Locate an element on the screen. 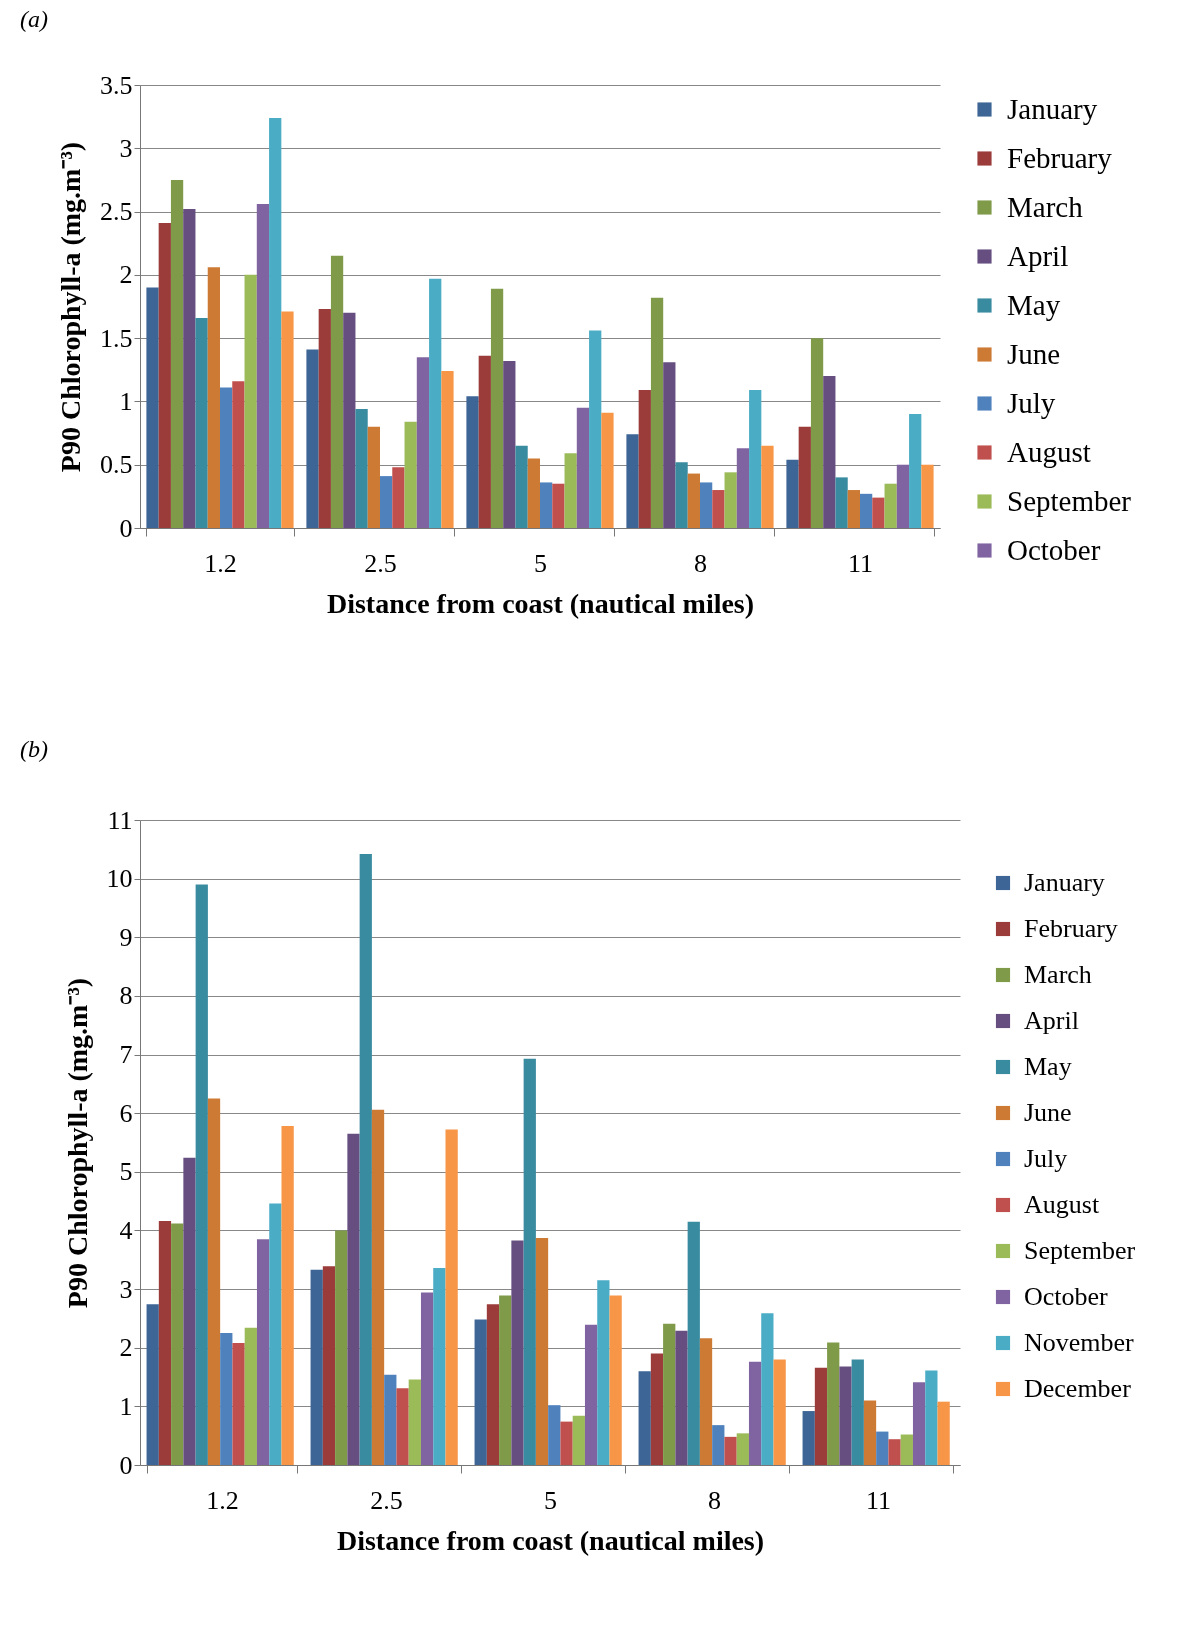 This screenshot has height=1643, width=1179. y-tick-label: 2 is located at coordinates (126, 1348).